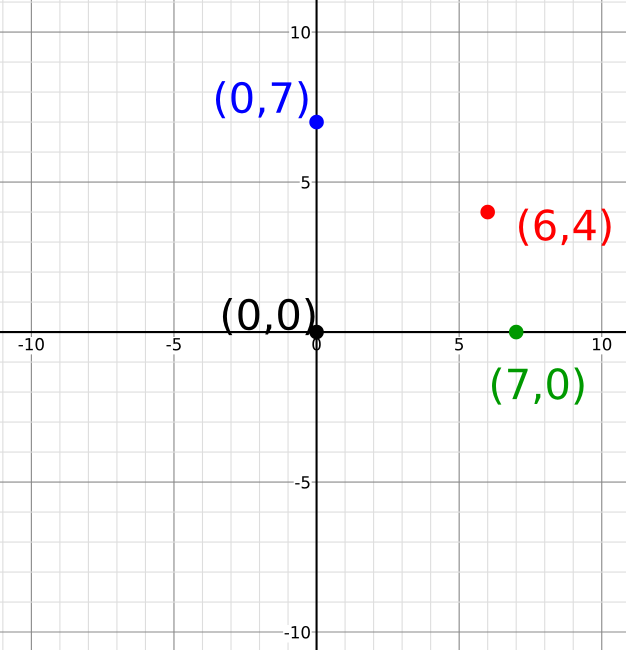 The height and width of the screenshot is (650, 626). What do you see at coordinates (301, 32) in the screenshot?
I see `y-tick-label: 10` at bounding box center [301, 32].